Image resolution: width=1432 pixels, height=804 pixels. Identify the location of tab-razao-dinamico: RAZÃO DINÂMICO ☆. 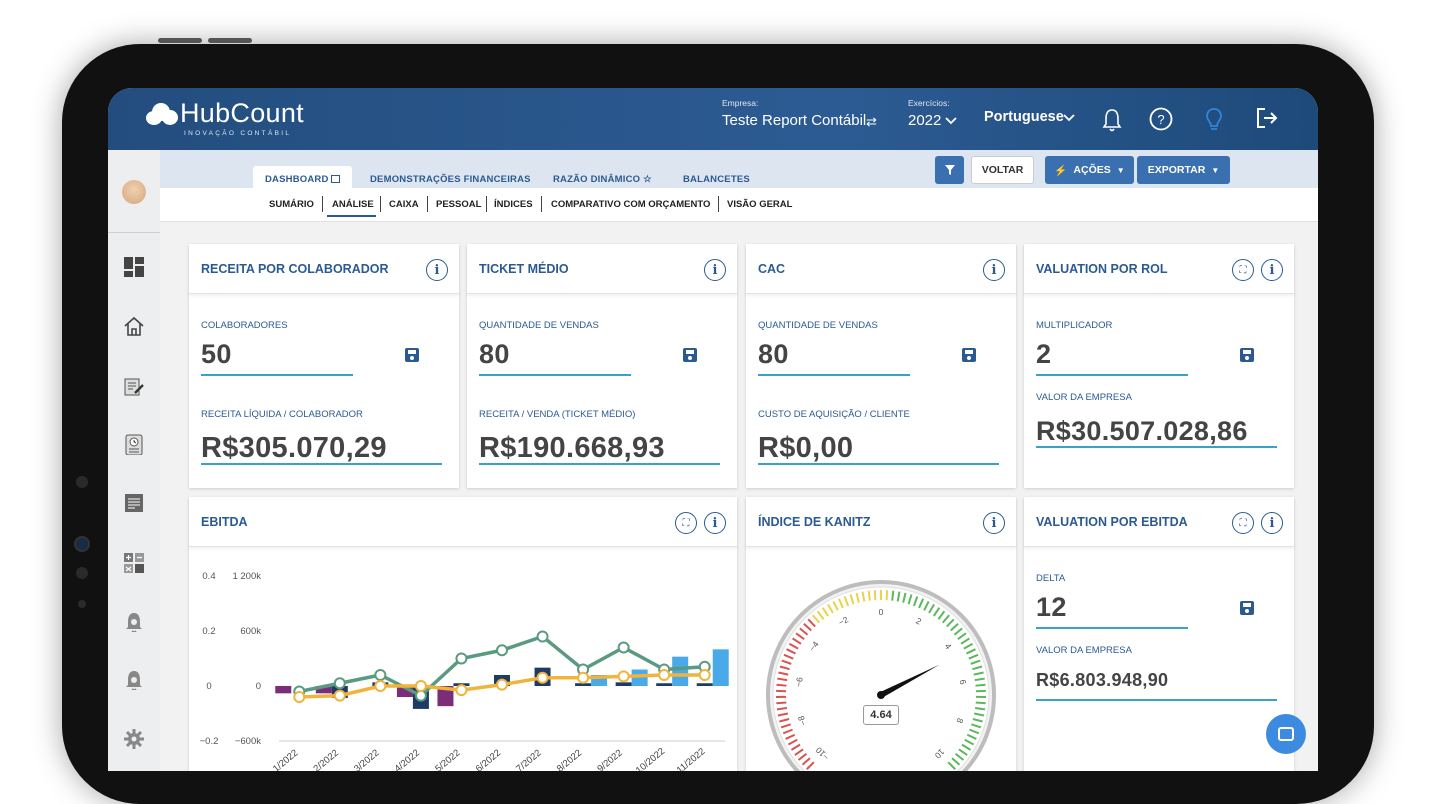
(602, 179).